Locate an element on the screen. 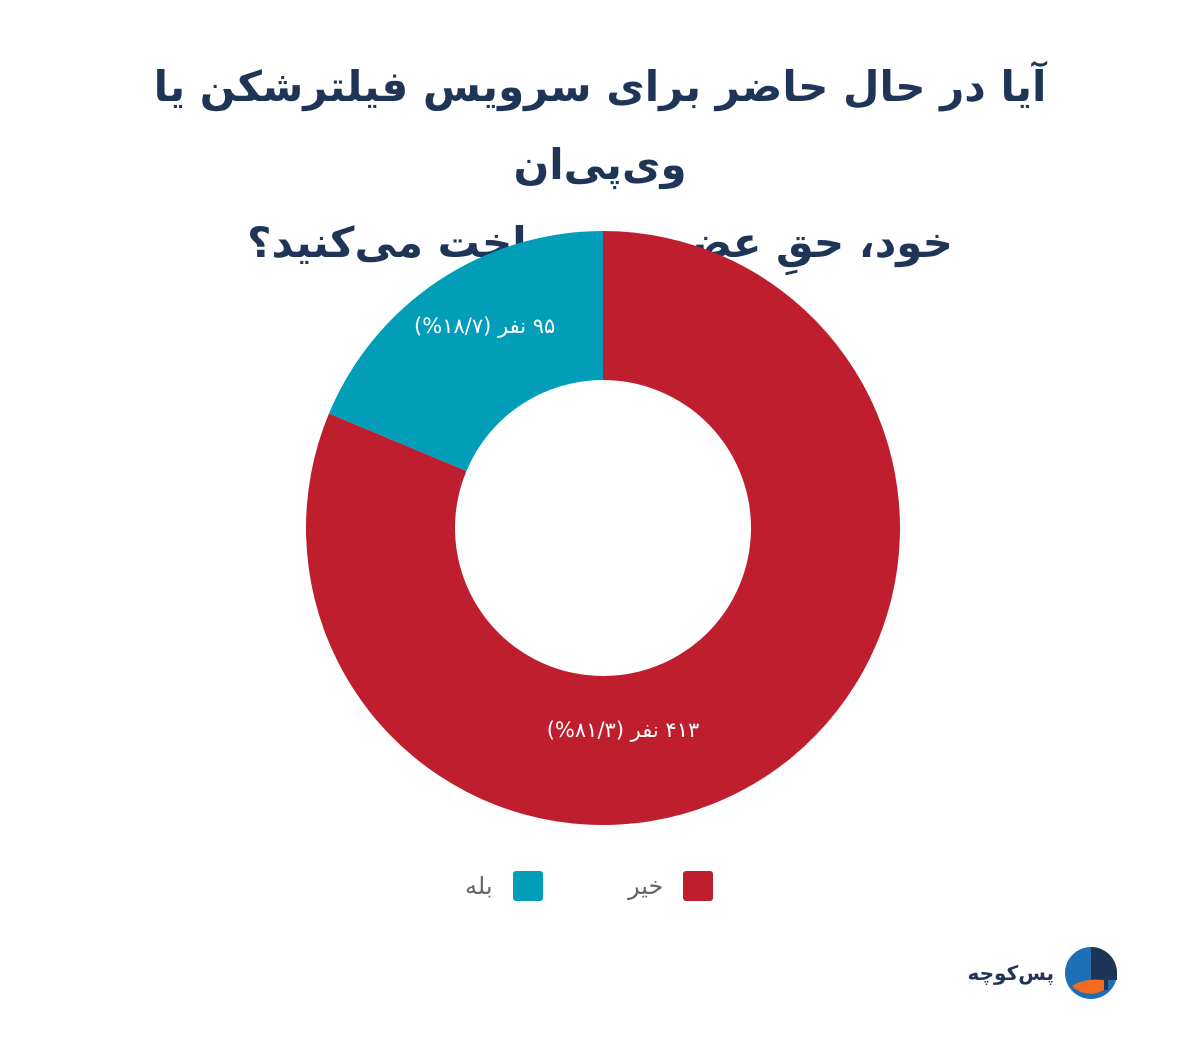  legend-item-yes: بله is located at coordinates (504, 886).